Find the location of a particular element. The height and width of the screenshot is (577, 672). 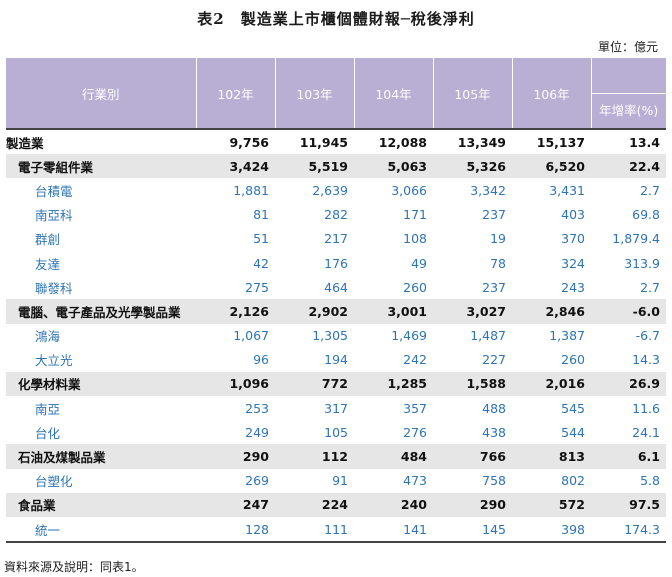

year-value-cell: 473 is located at coordinates (415, 481).